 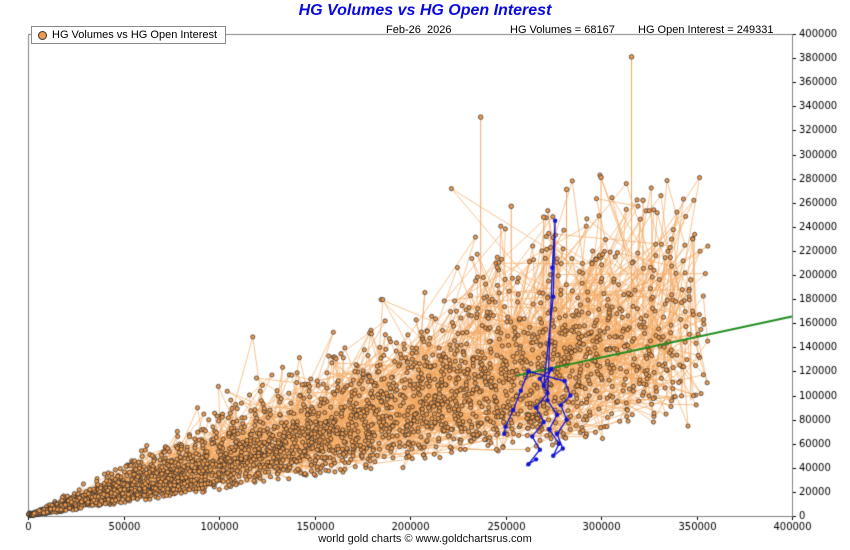 I want to click on open-interest-annotation: HG Open Interest = 249331, so click(x=706, y=30).